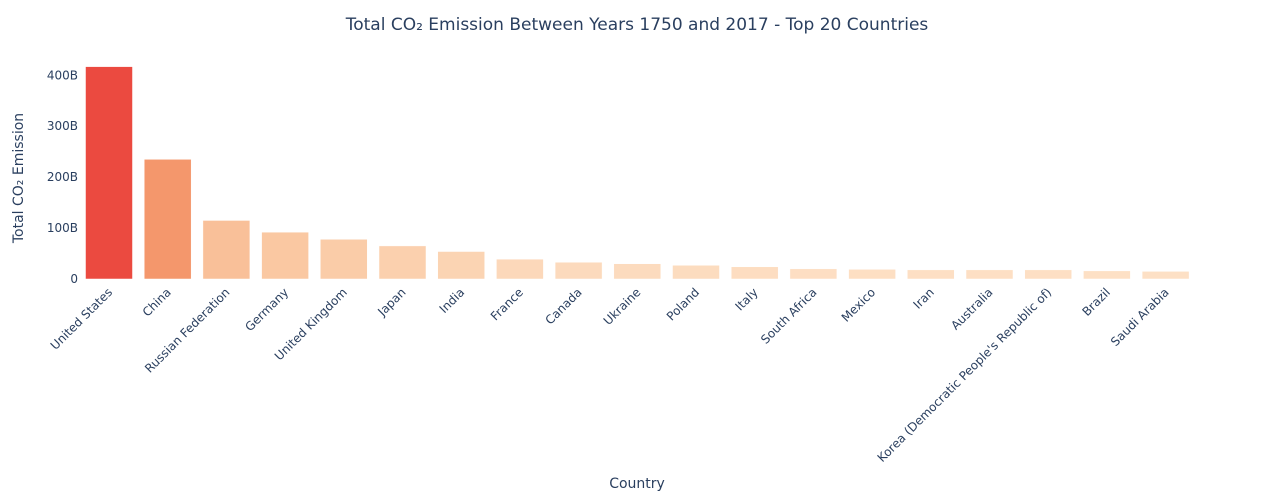 This screenshot has height=500, width=1273. I want to click on x-tick-label: France, so click(507, 304).